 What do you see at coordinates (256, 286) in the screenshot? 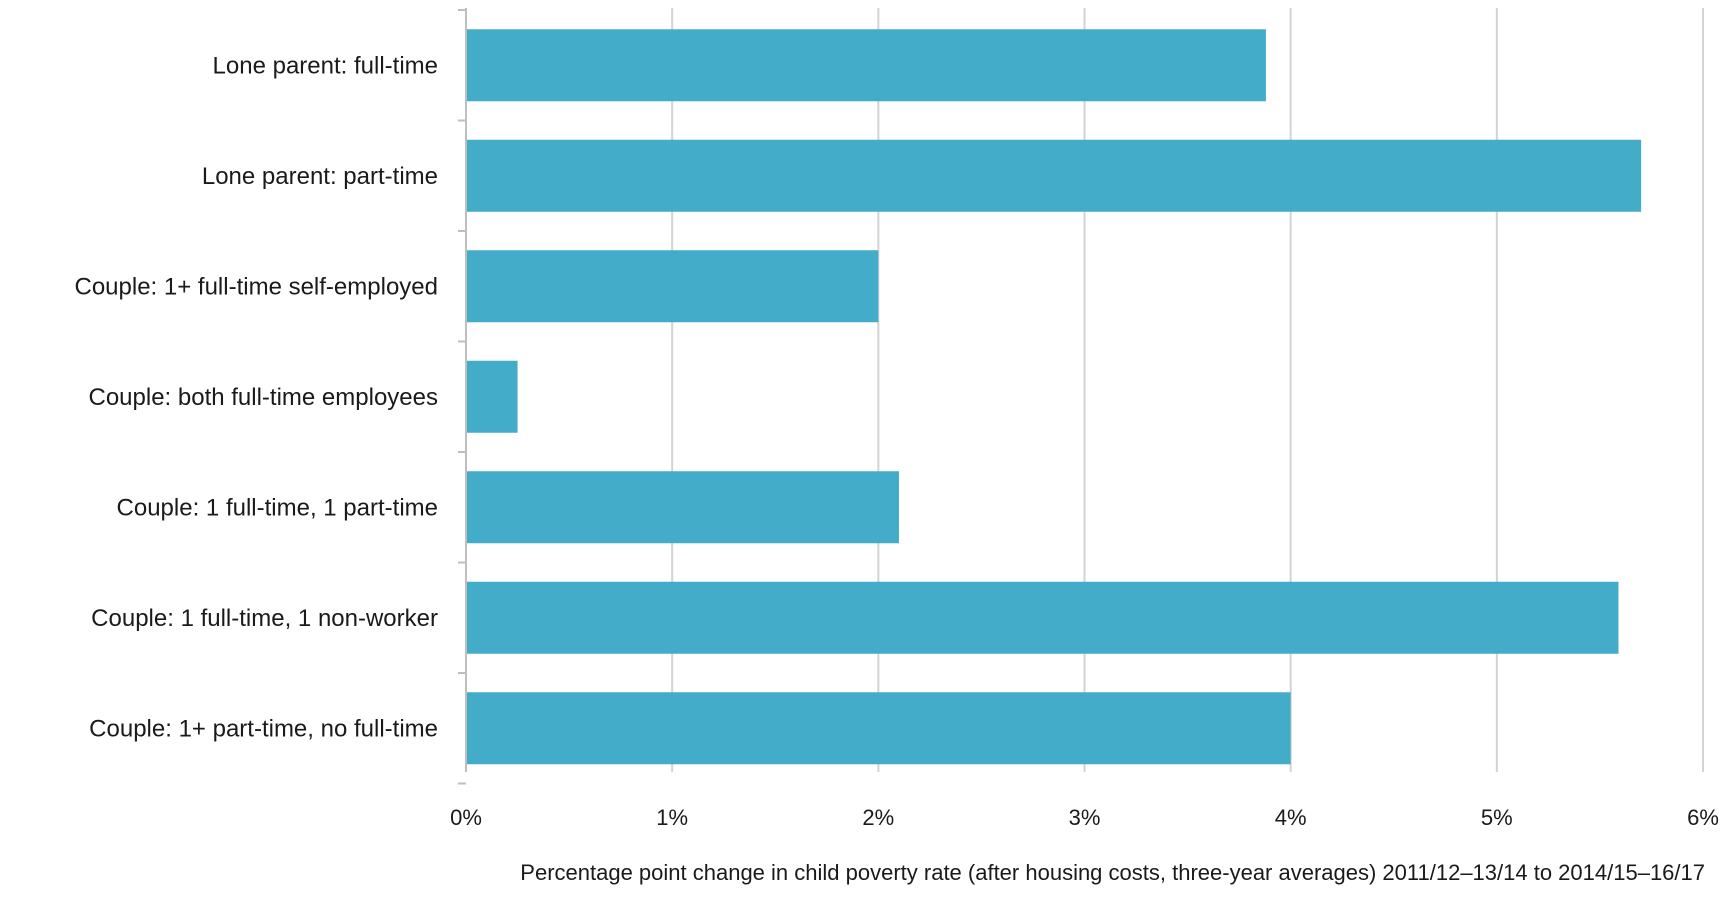
I see `category-label: Couple: 1+ full-time self-employed` at bounding box center [256, 286].